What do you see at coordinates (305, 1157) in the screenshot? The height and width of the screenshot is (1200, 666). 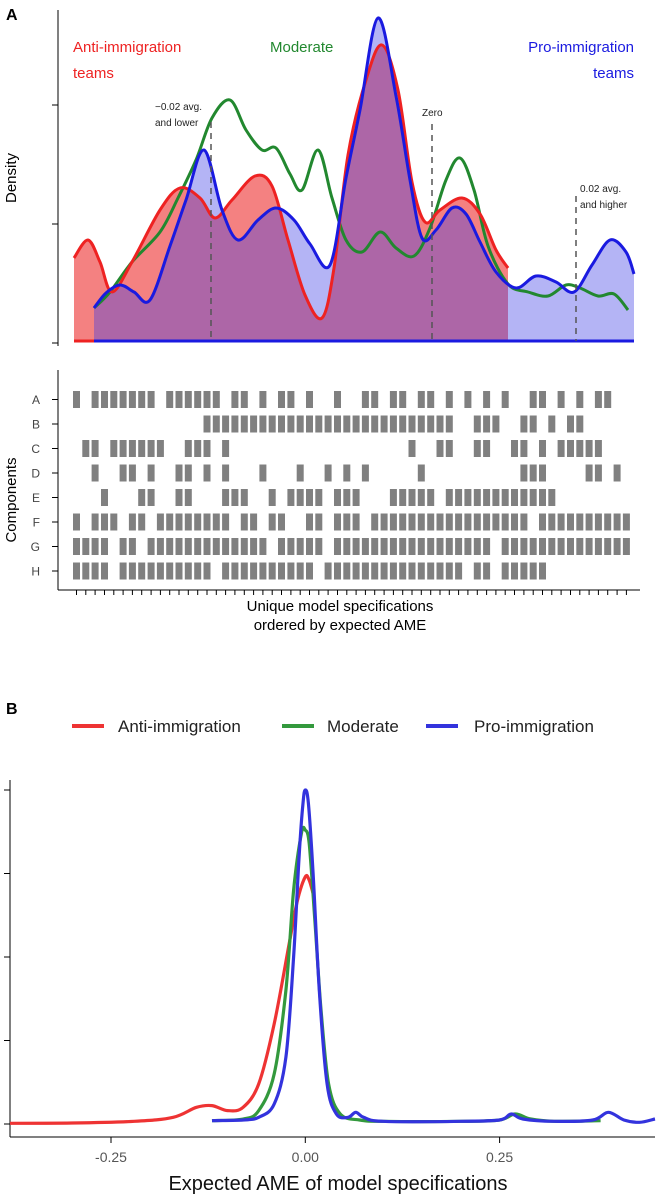 I see `b-x-tick-label: 0.00` at bounding box center [305, 1157].